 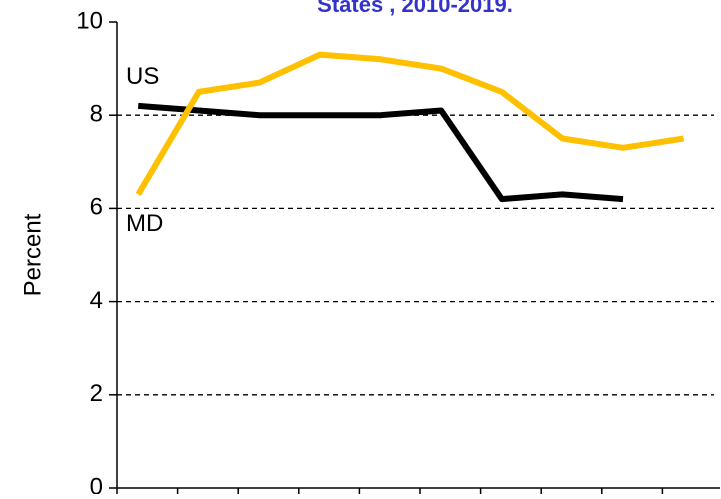 I want to click on y-axis-label: Percent, so click(x=32, y=254).